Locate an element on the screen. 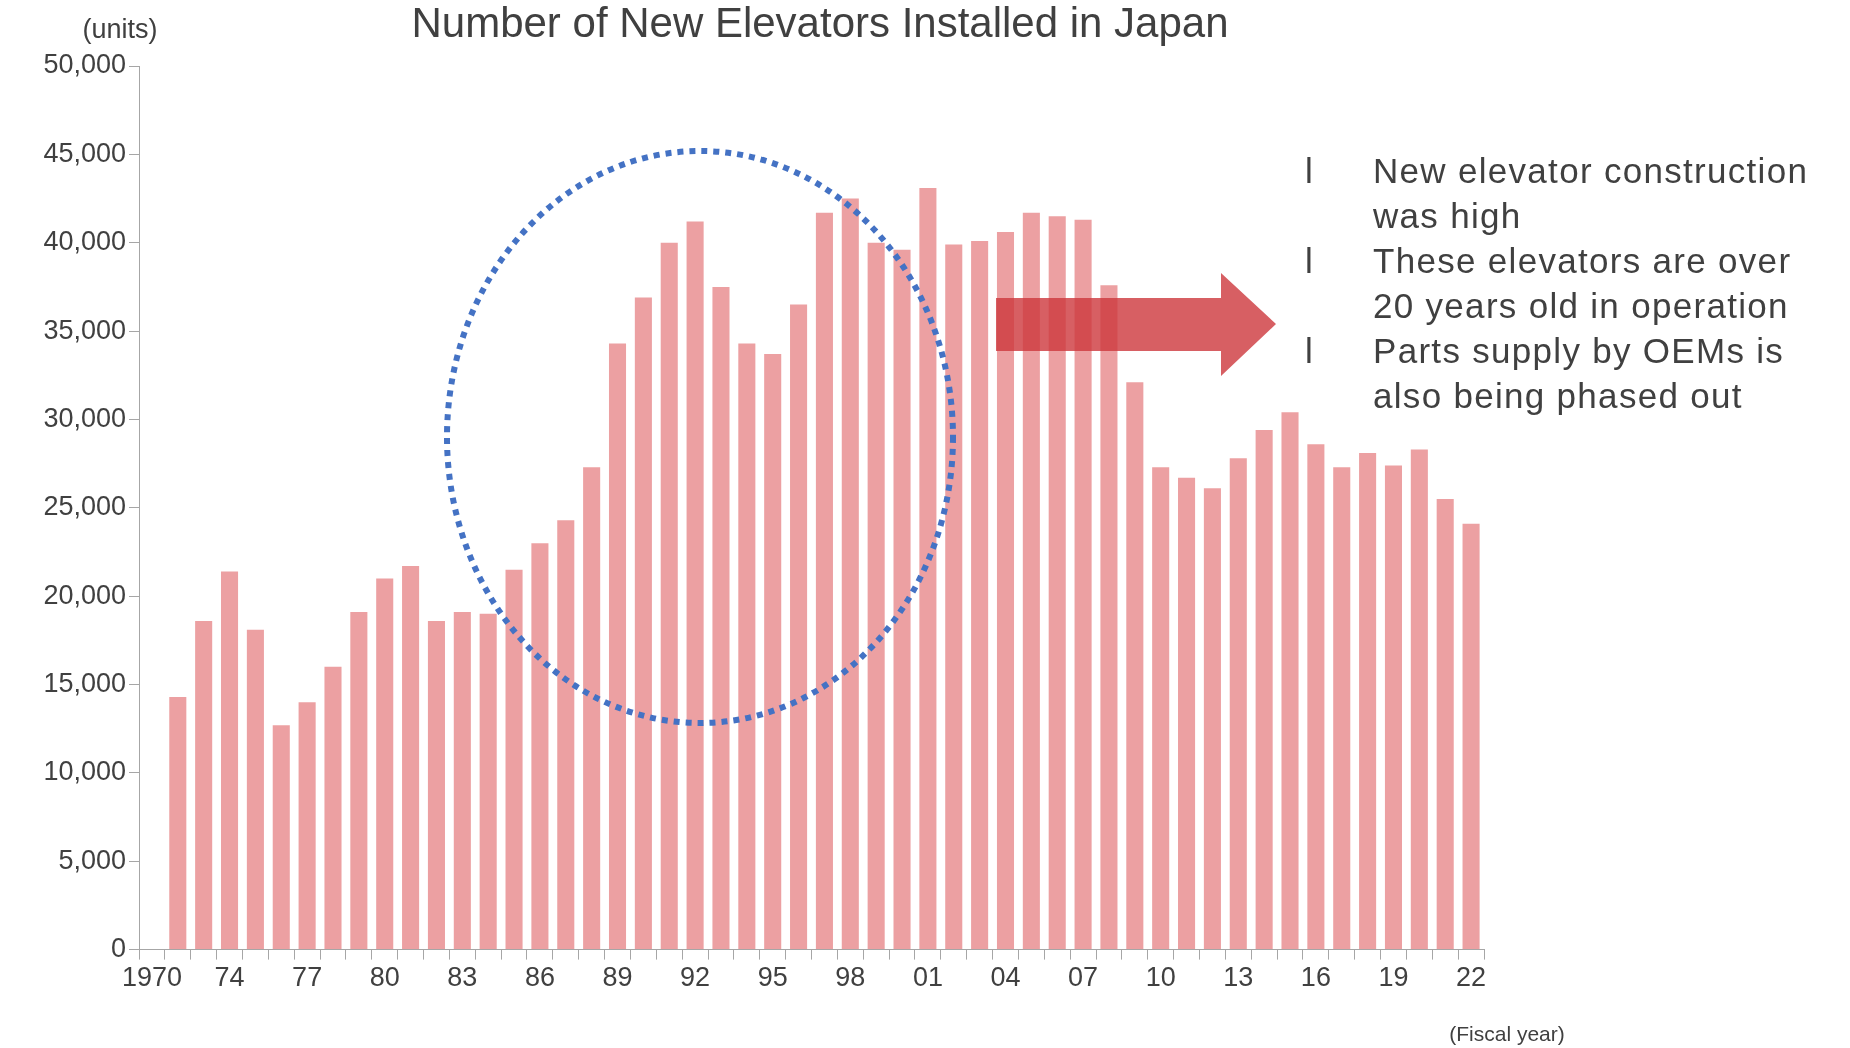 Image resolution: width=1850 pixels, height=1048 pixels. x-tick-label: 22 is located at coordinates (1471, 977).